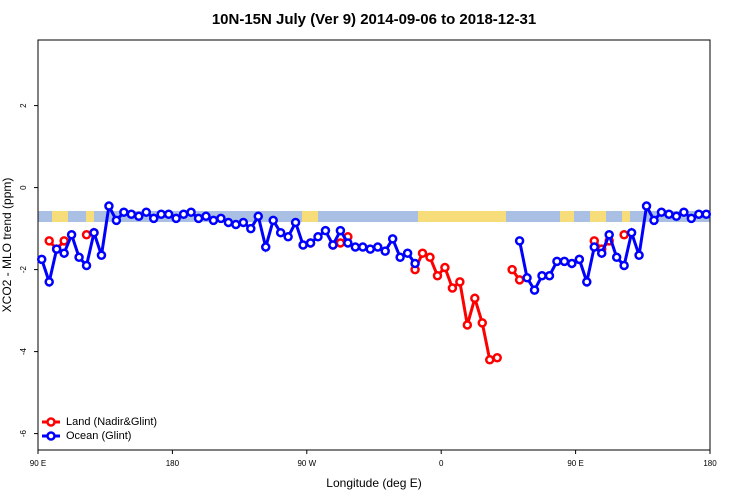 Image resolution: width=750 pixels, height=500 pixels. Describe the element at coordinates (23, 187) in the screenshot. I see `y-tick-label: 0` at that location.